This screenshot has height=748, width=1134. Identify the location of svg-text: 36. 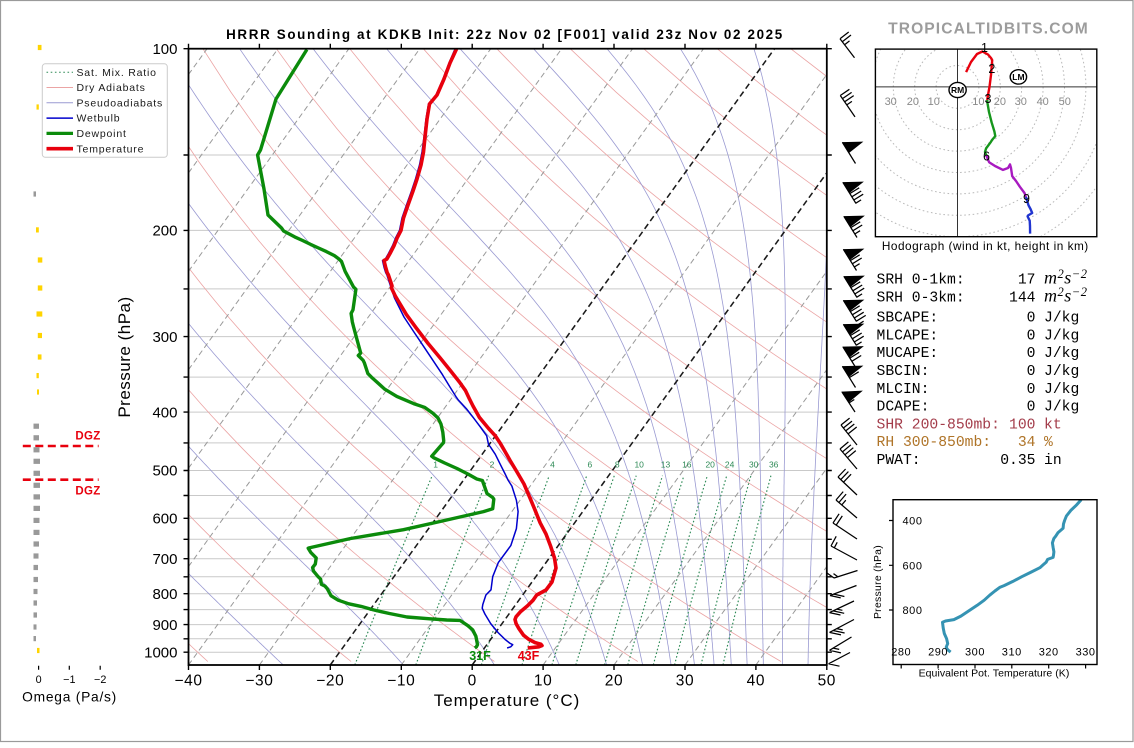
(774, 464).